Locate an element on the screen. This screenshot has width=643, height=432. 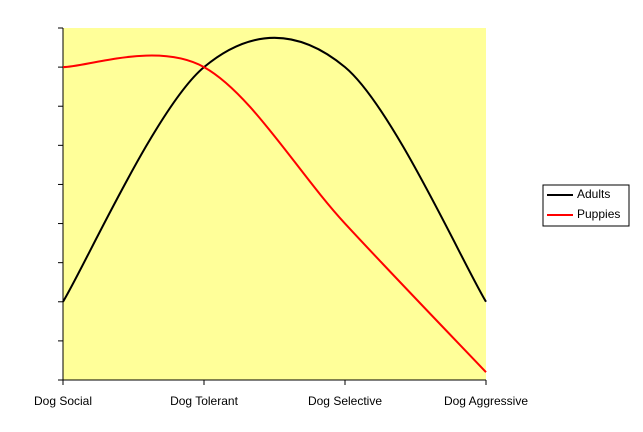
x-tick-label: Dog Aggressive is located at coordinates (486, 401).